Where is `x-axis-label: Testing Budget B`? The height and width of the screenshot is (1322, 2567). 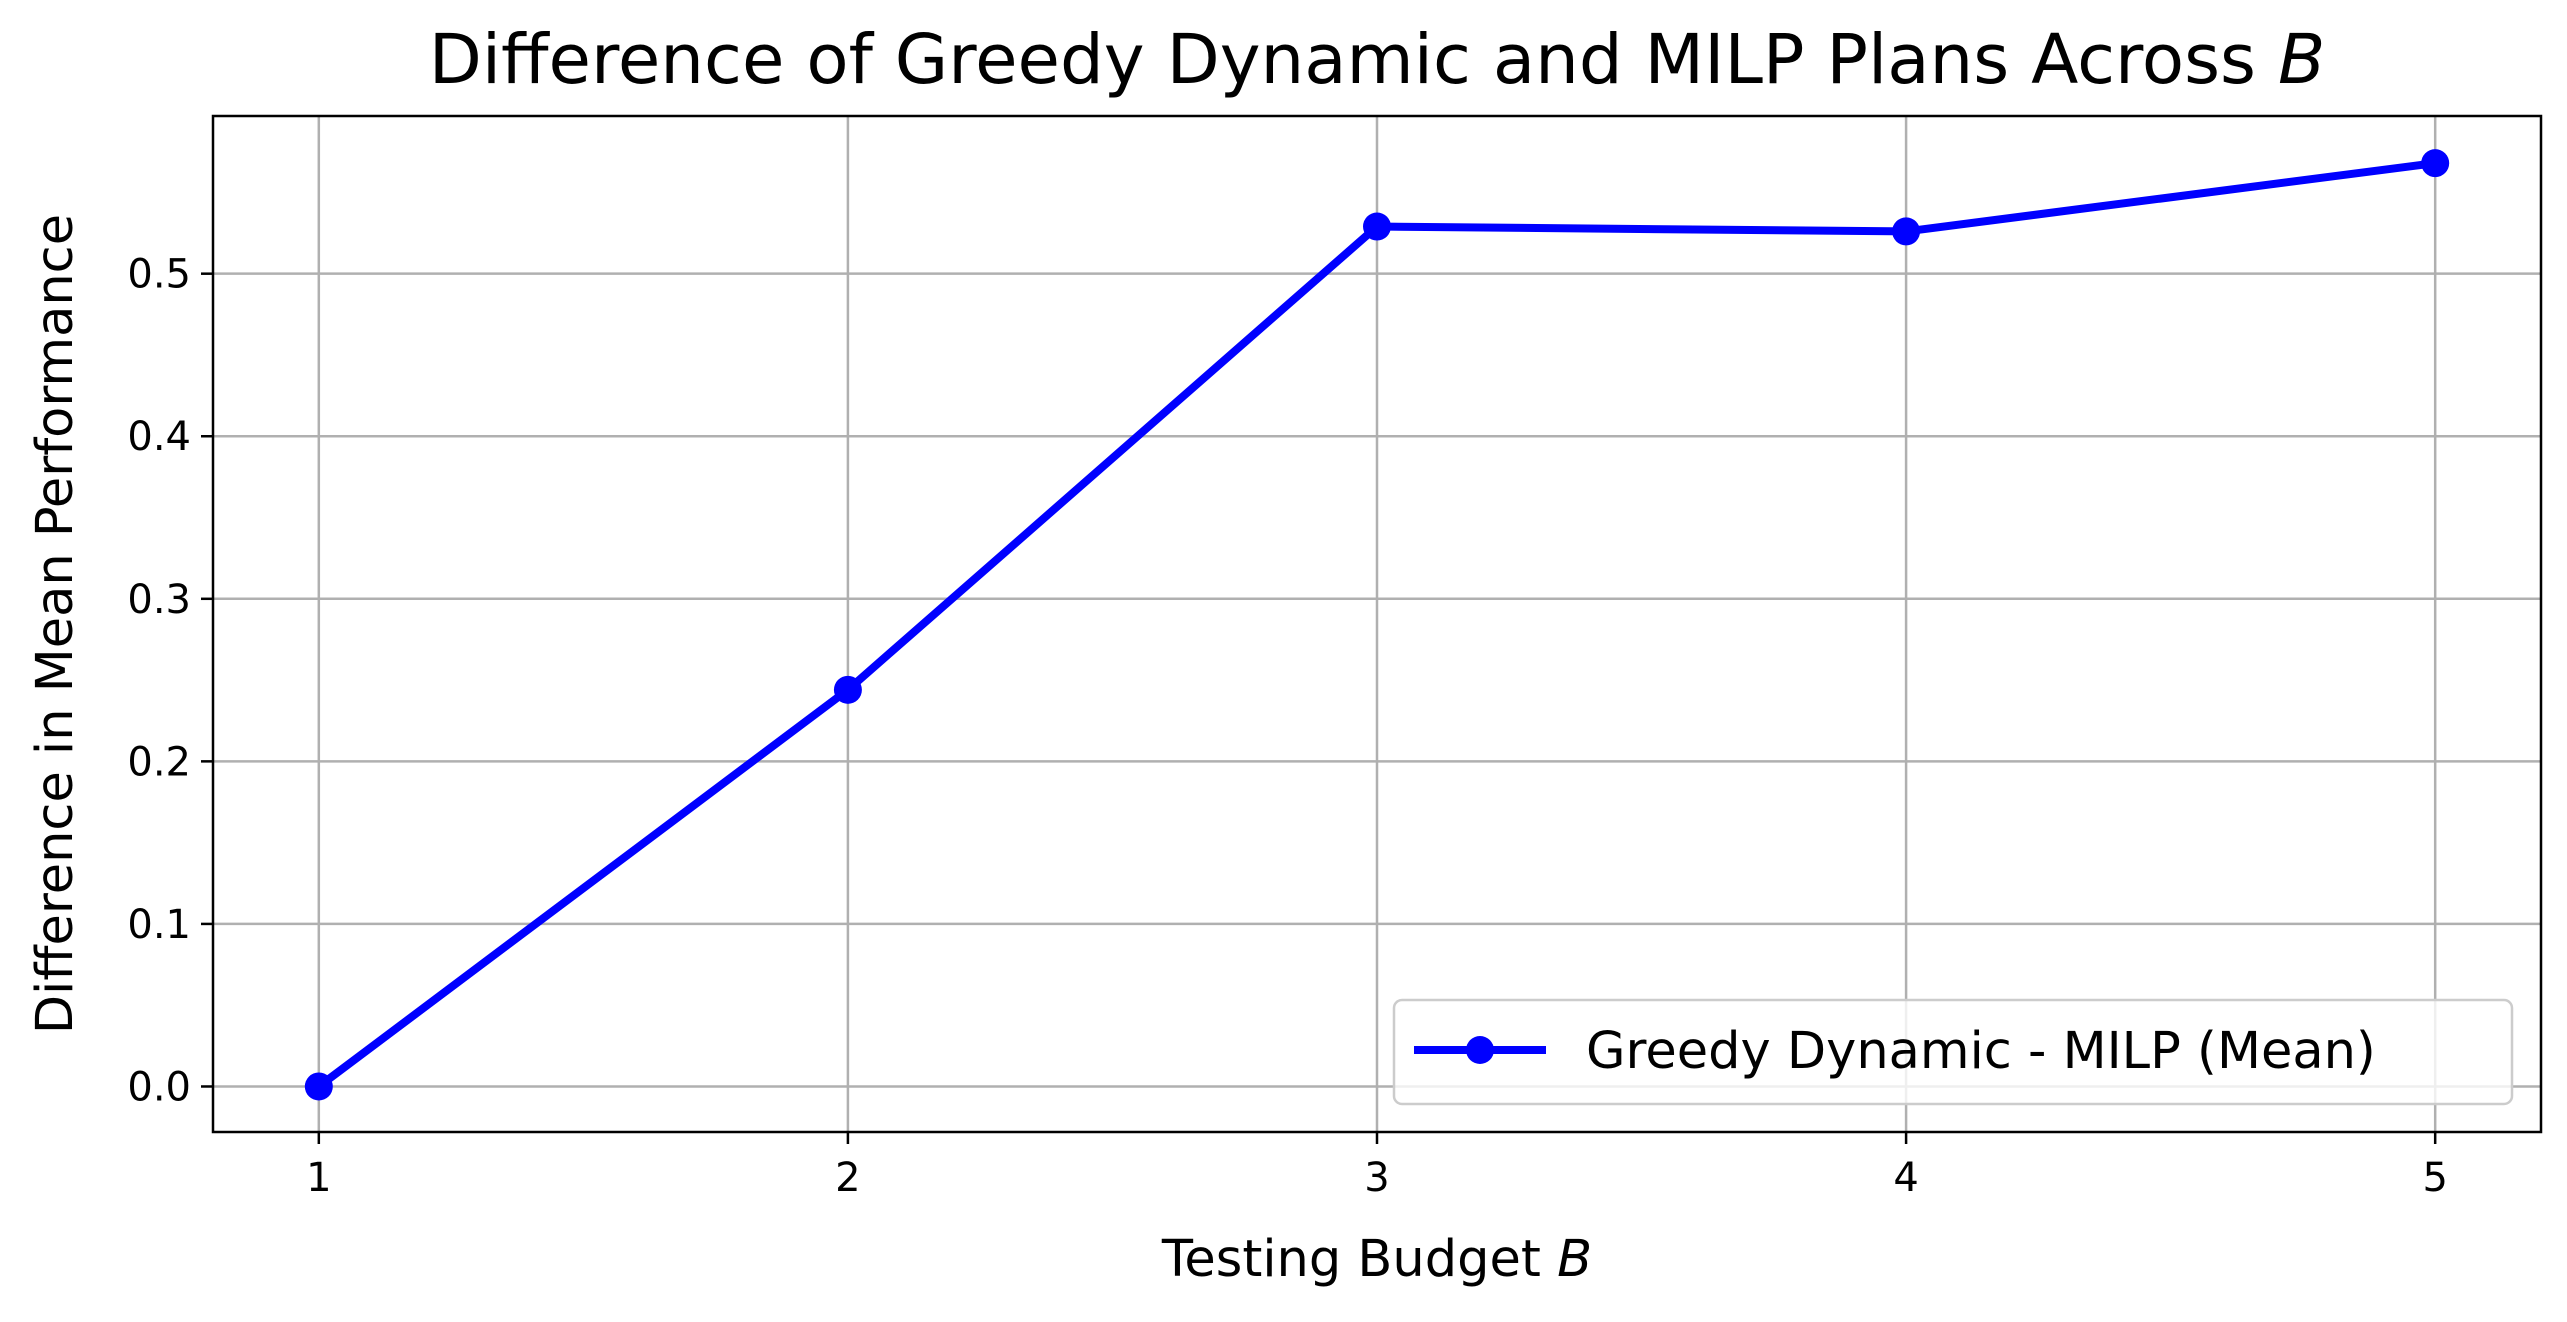 x-axis-label: Testing Budget B is located at coordinates (1376, 1259).